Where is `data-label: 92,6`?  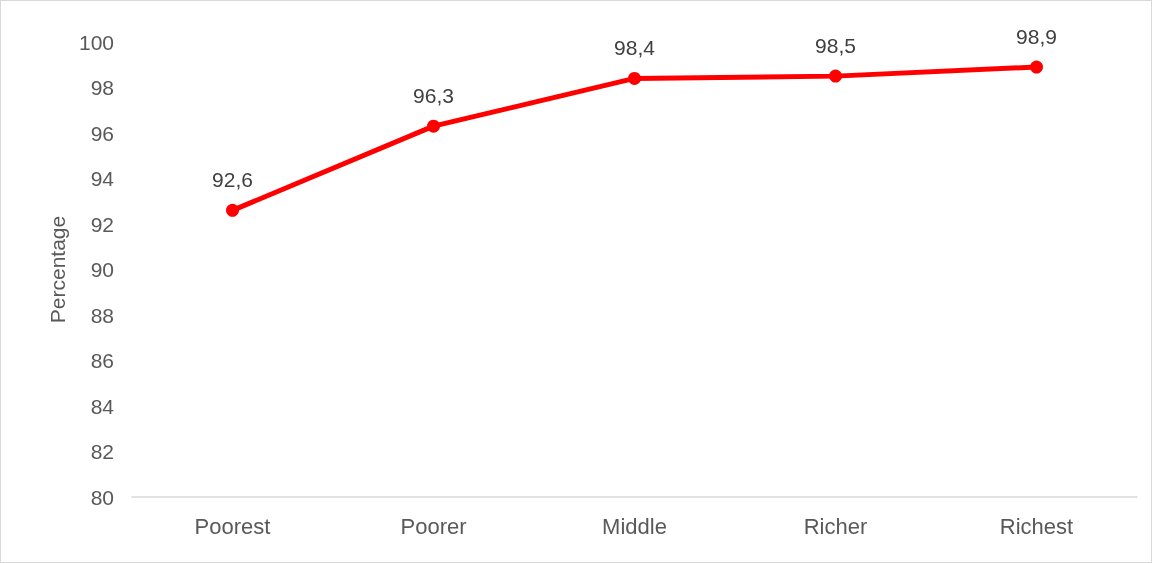 data-label: 92,6 is located at coordinates (232, 179).